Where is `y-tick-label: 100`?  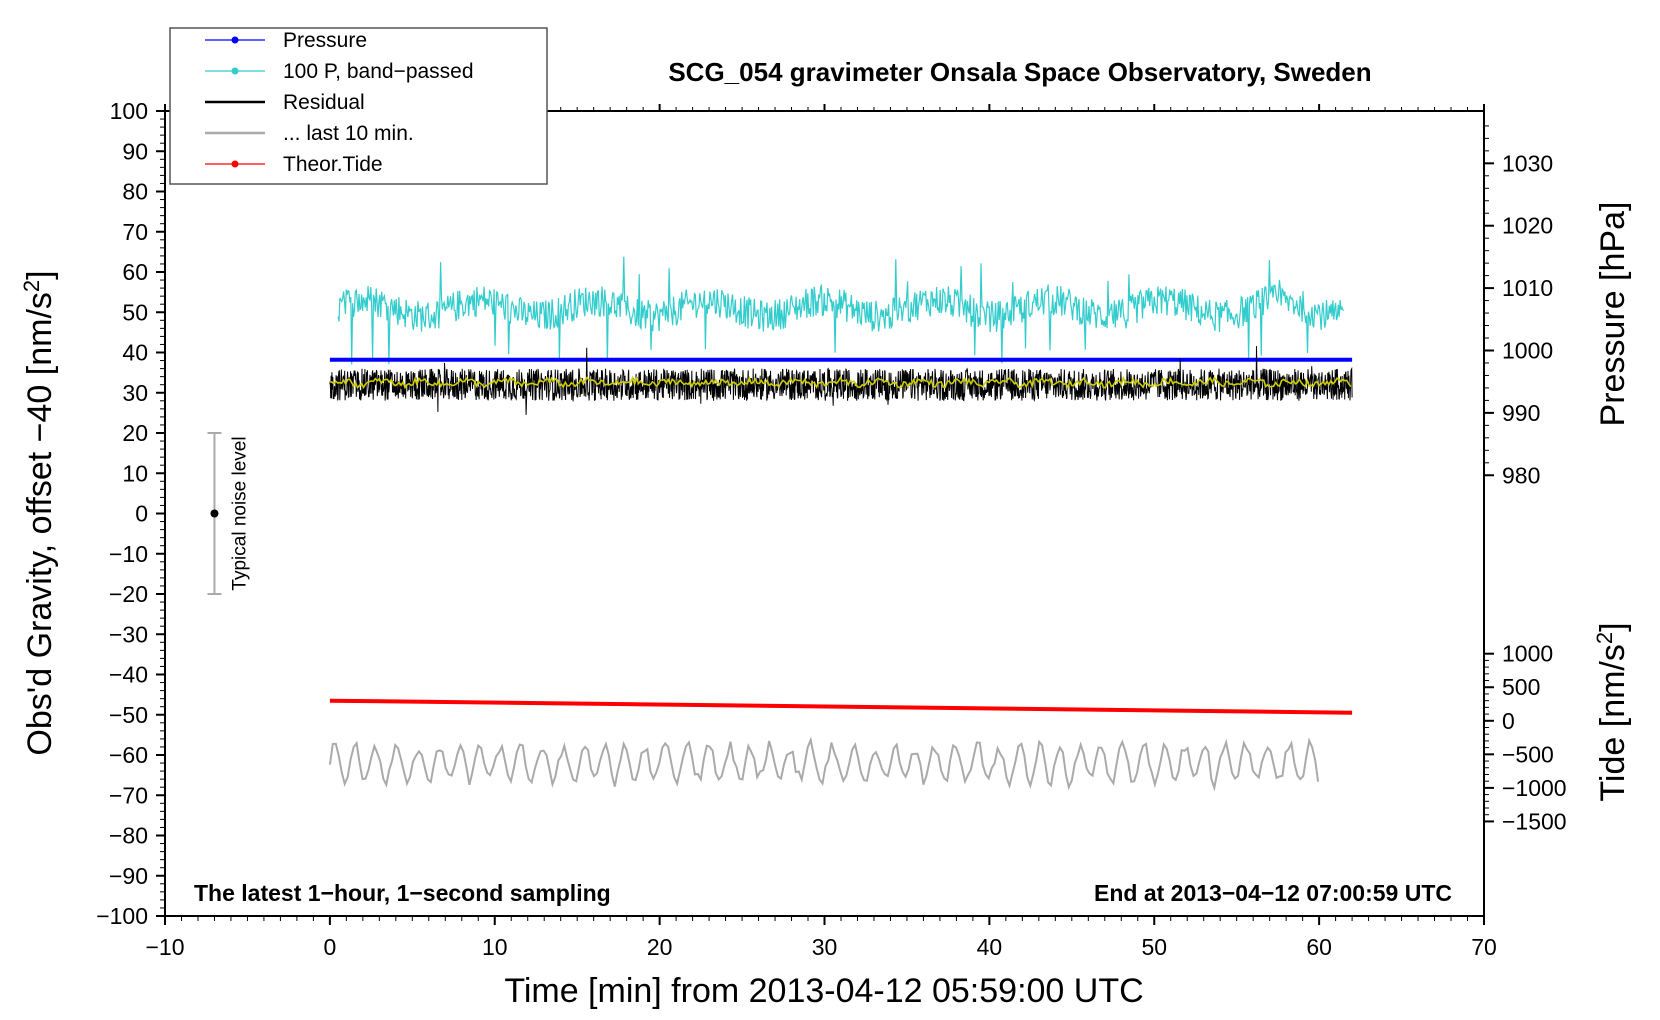 y-tick-label: 100 is located at coordinates (129, 111).